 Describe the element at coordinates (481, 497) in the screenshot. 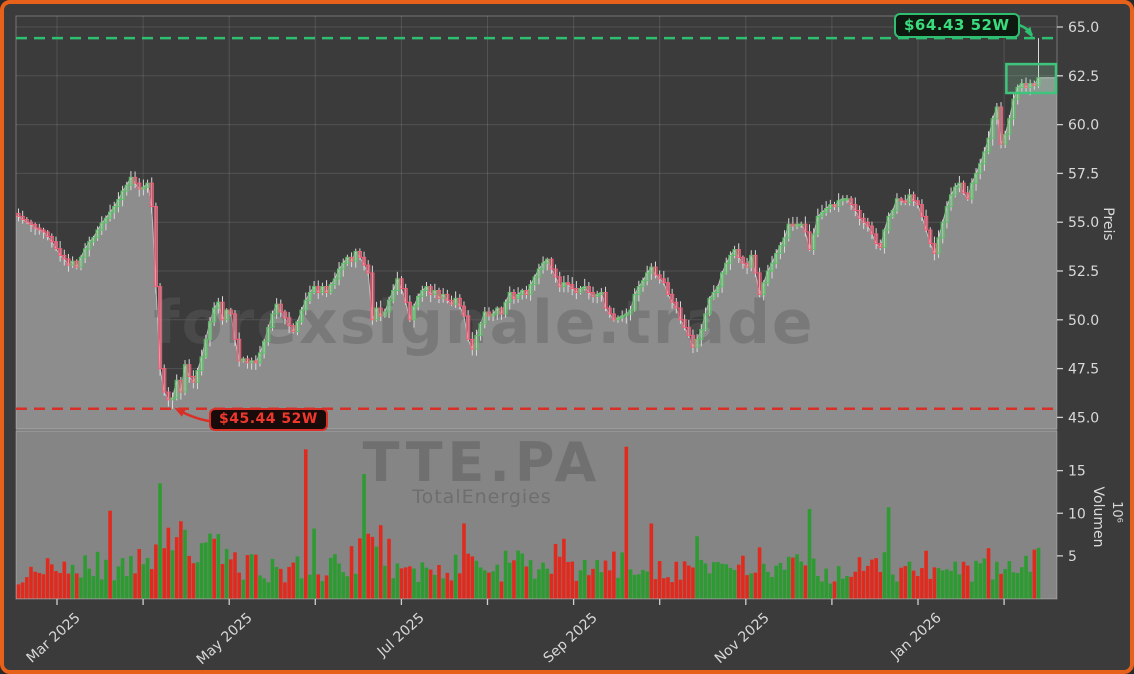

I see `watermark-subtitle: TotalEnergies` at that location.